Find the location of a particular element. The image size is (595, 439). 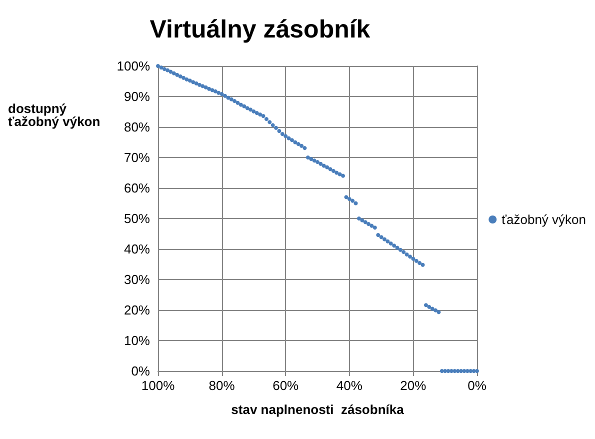

x-tick-label: 0% is located at coordinates (477, 385).